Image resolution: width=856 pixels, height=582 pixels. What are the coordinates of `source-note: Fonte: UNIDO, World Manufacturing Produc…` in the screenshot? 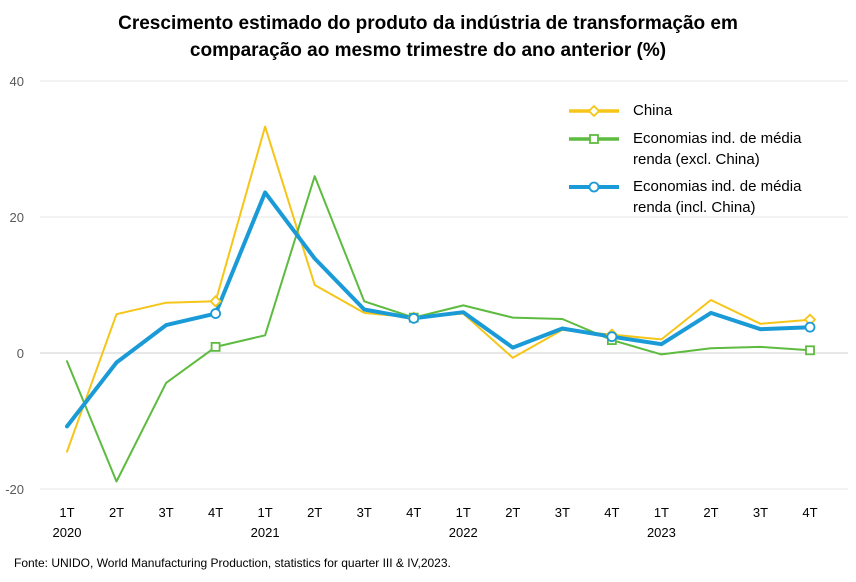 It's located at (232, 563).